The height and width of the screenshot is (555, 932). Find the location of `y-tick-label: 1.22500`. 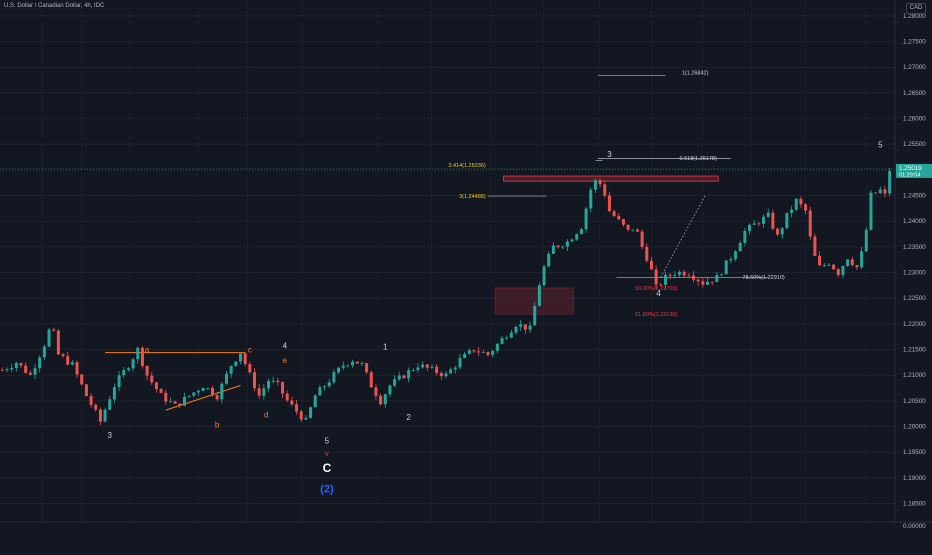

y-tick-label: 1.22500 is located at coordinates (914, 298).